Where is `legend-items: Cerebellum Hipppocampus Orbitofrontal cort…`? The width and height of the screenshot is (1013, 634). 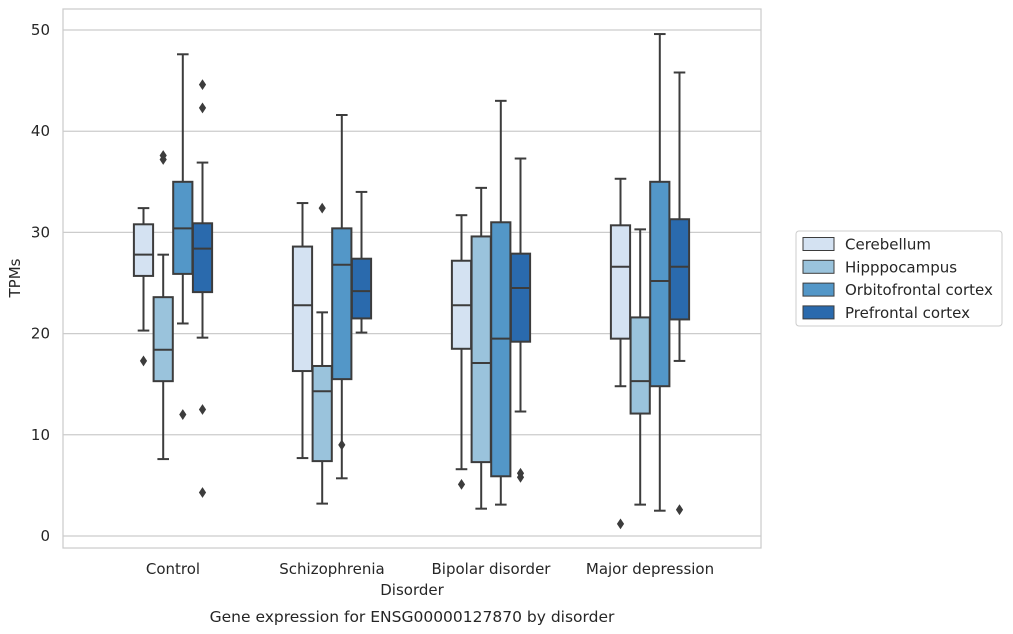 legend-items: Cerebellum Hipppocampus Orbitofrontal cort… is located at coordinates (897, 279).